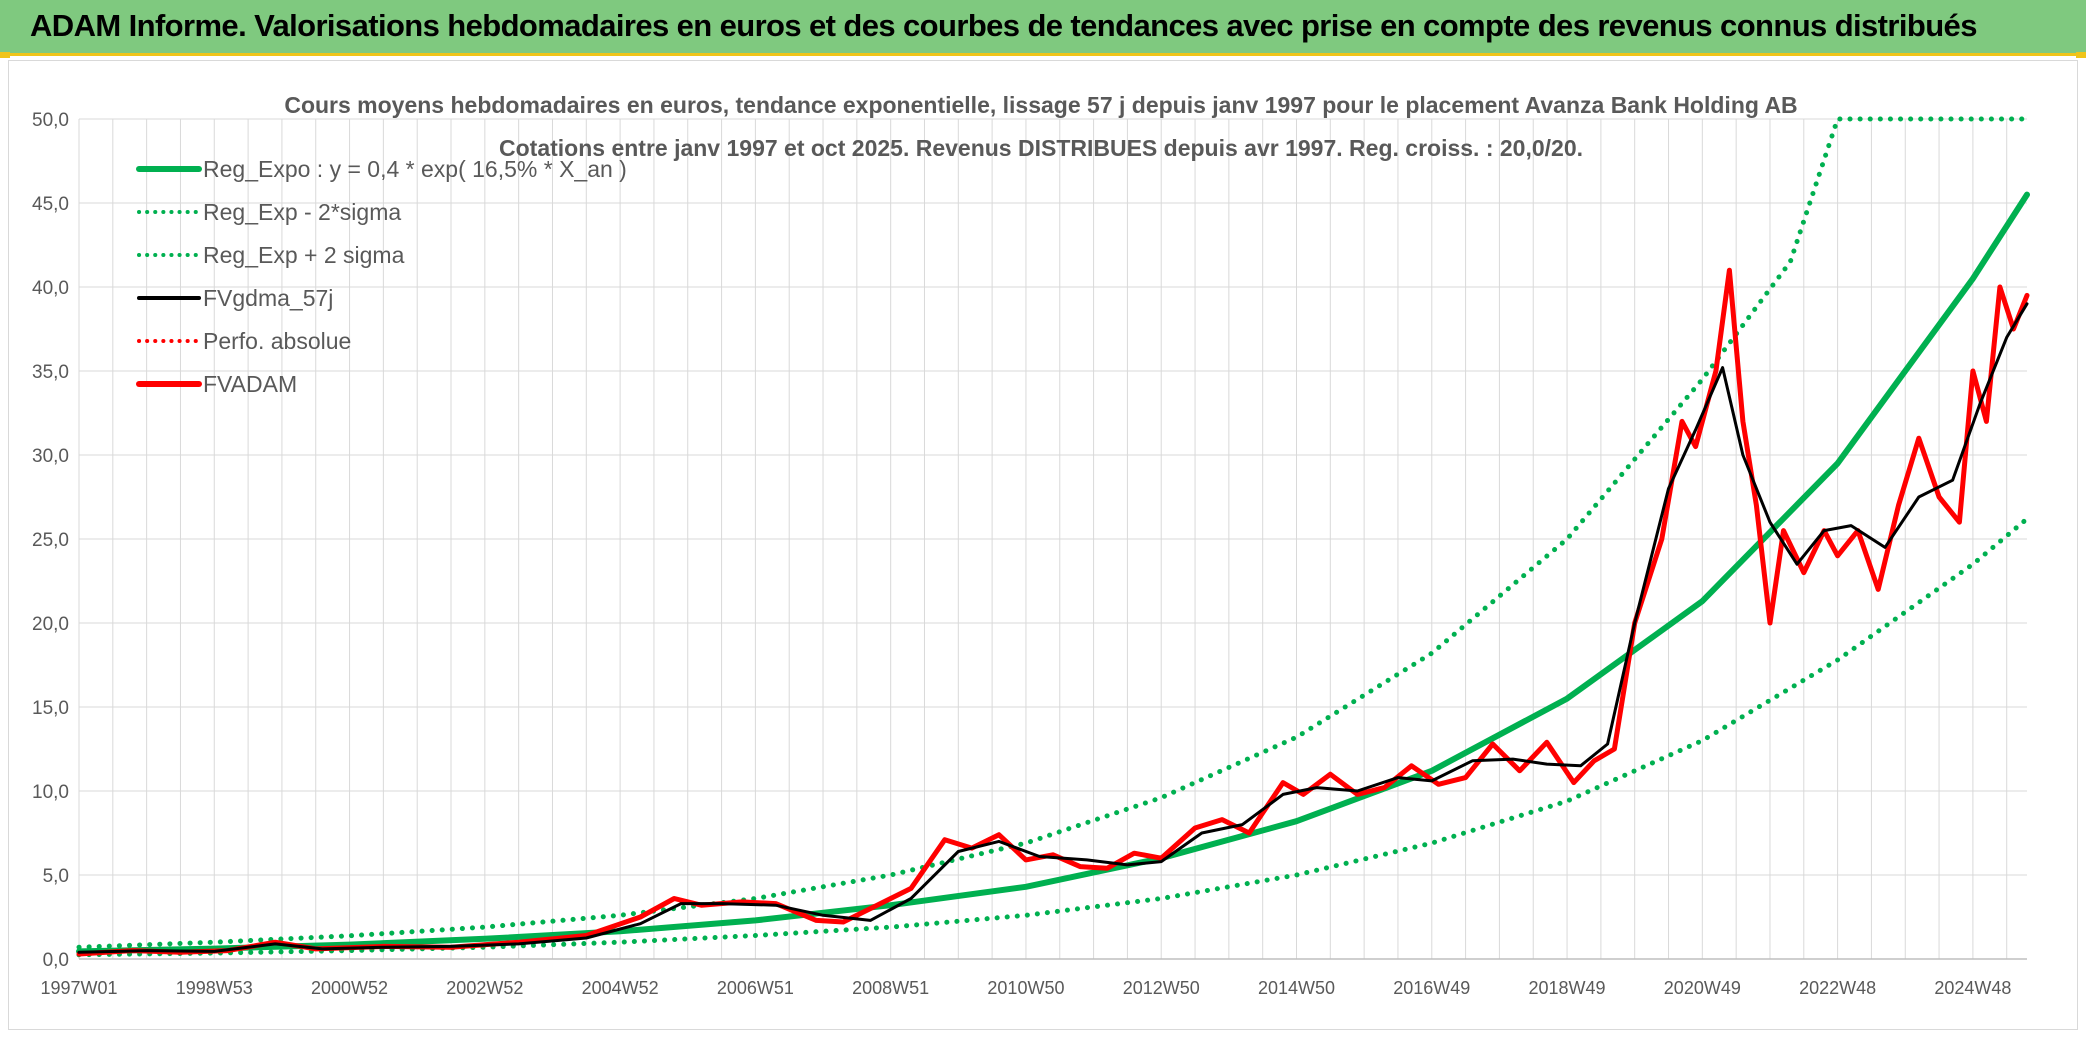 This screenshot has width=2086, height=1037. What do you see at coordinates (1161, 988) in the screenshot?
I see `x-tick-label: 2012W50` at bounding box center [1161, 988].